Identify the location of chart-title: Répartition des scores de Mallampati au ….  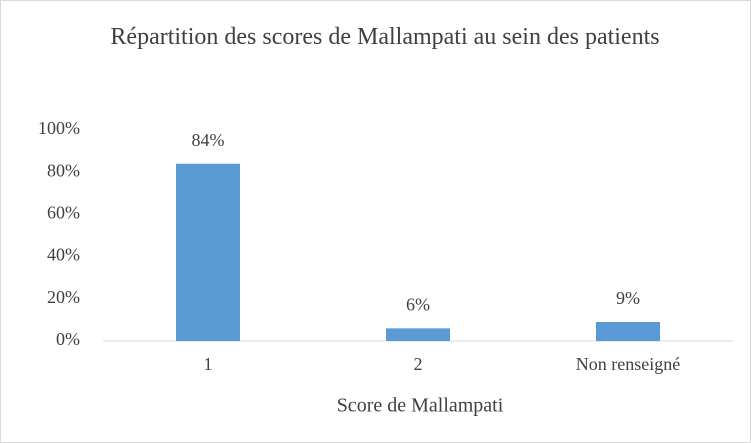
(385, 37).